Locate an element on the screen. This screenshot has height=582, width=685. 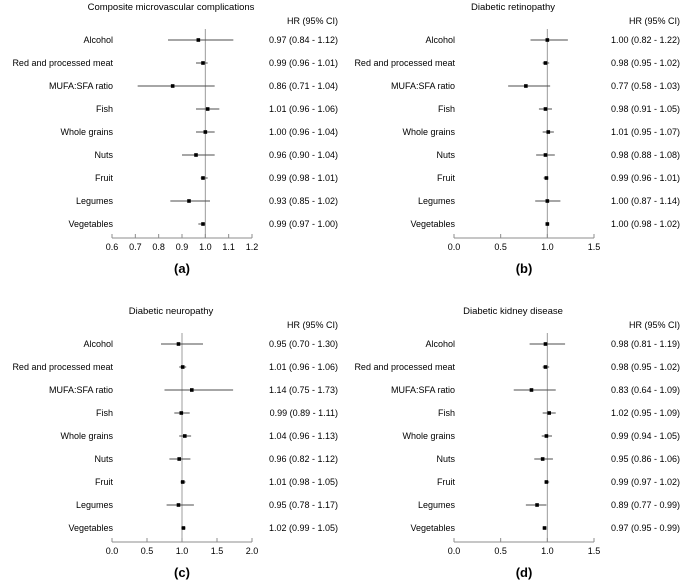
hr-value-label: 0.95 (0.86 - 1.06) is located at coordinates (645, 459).